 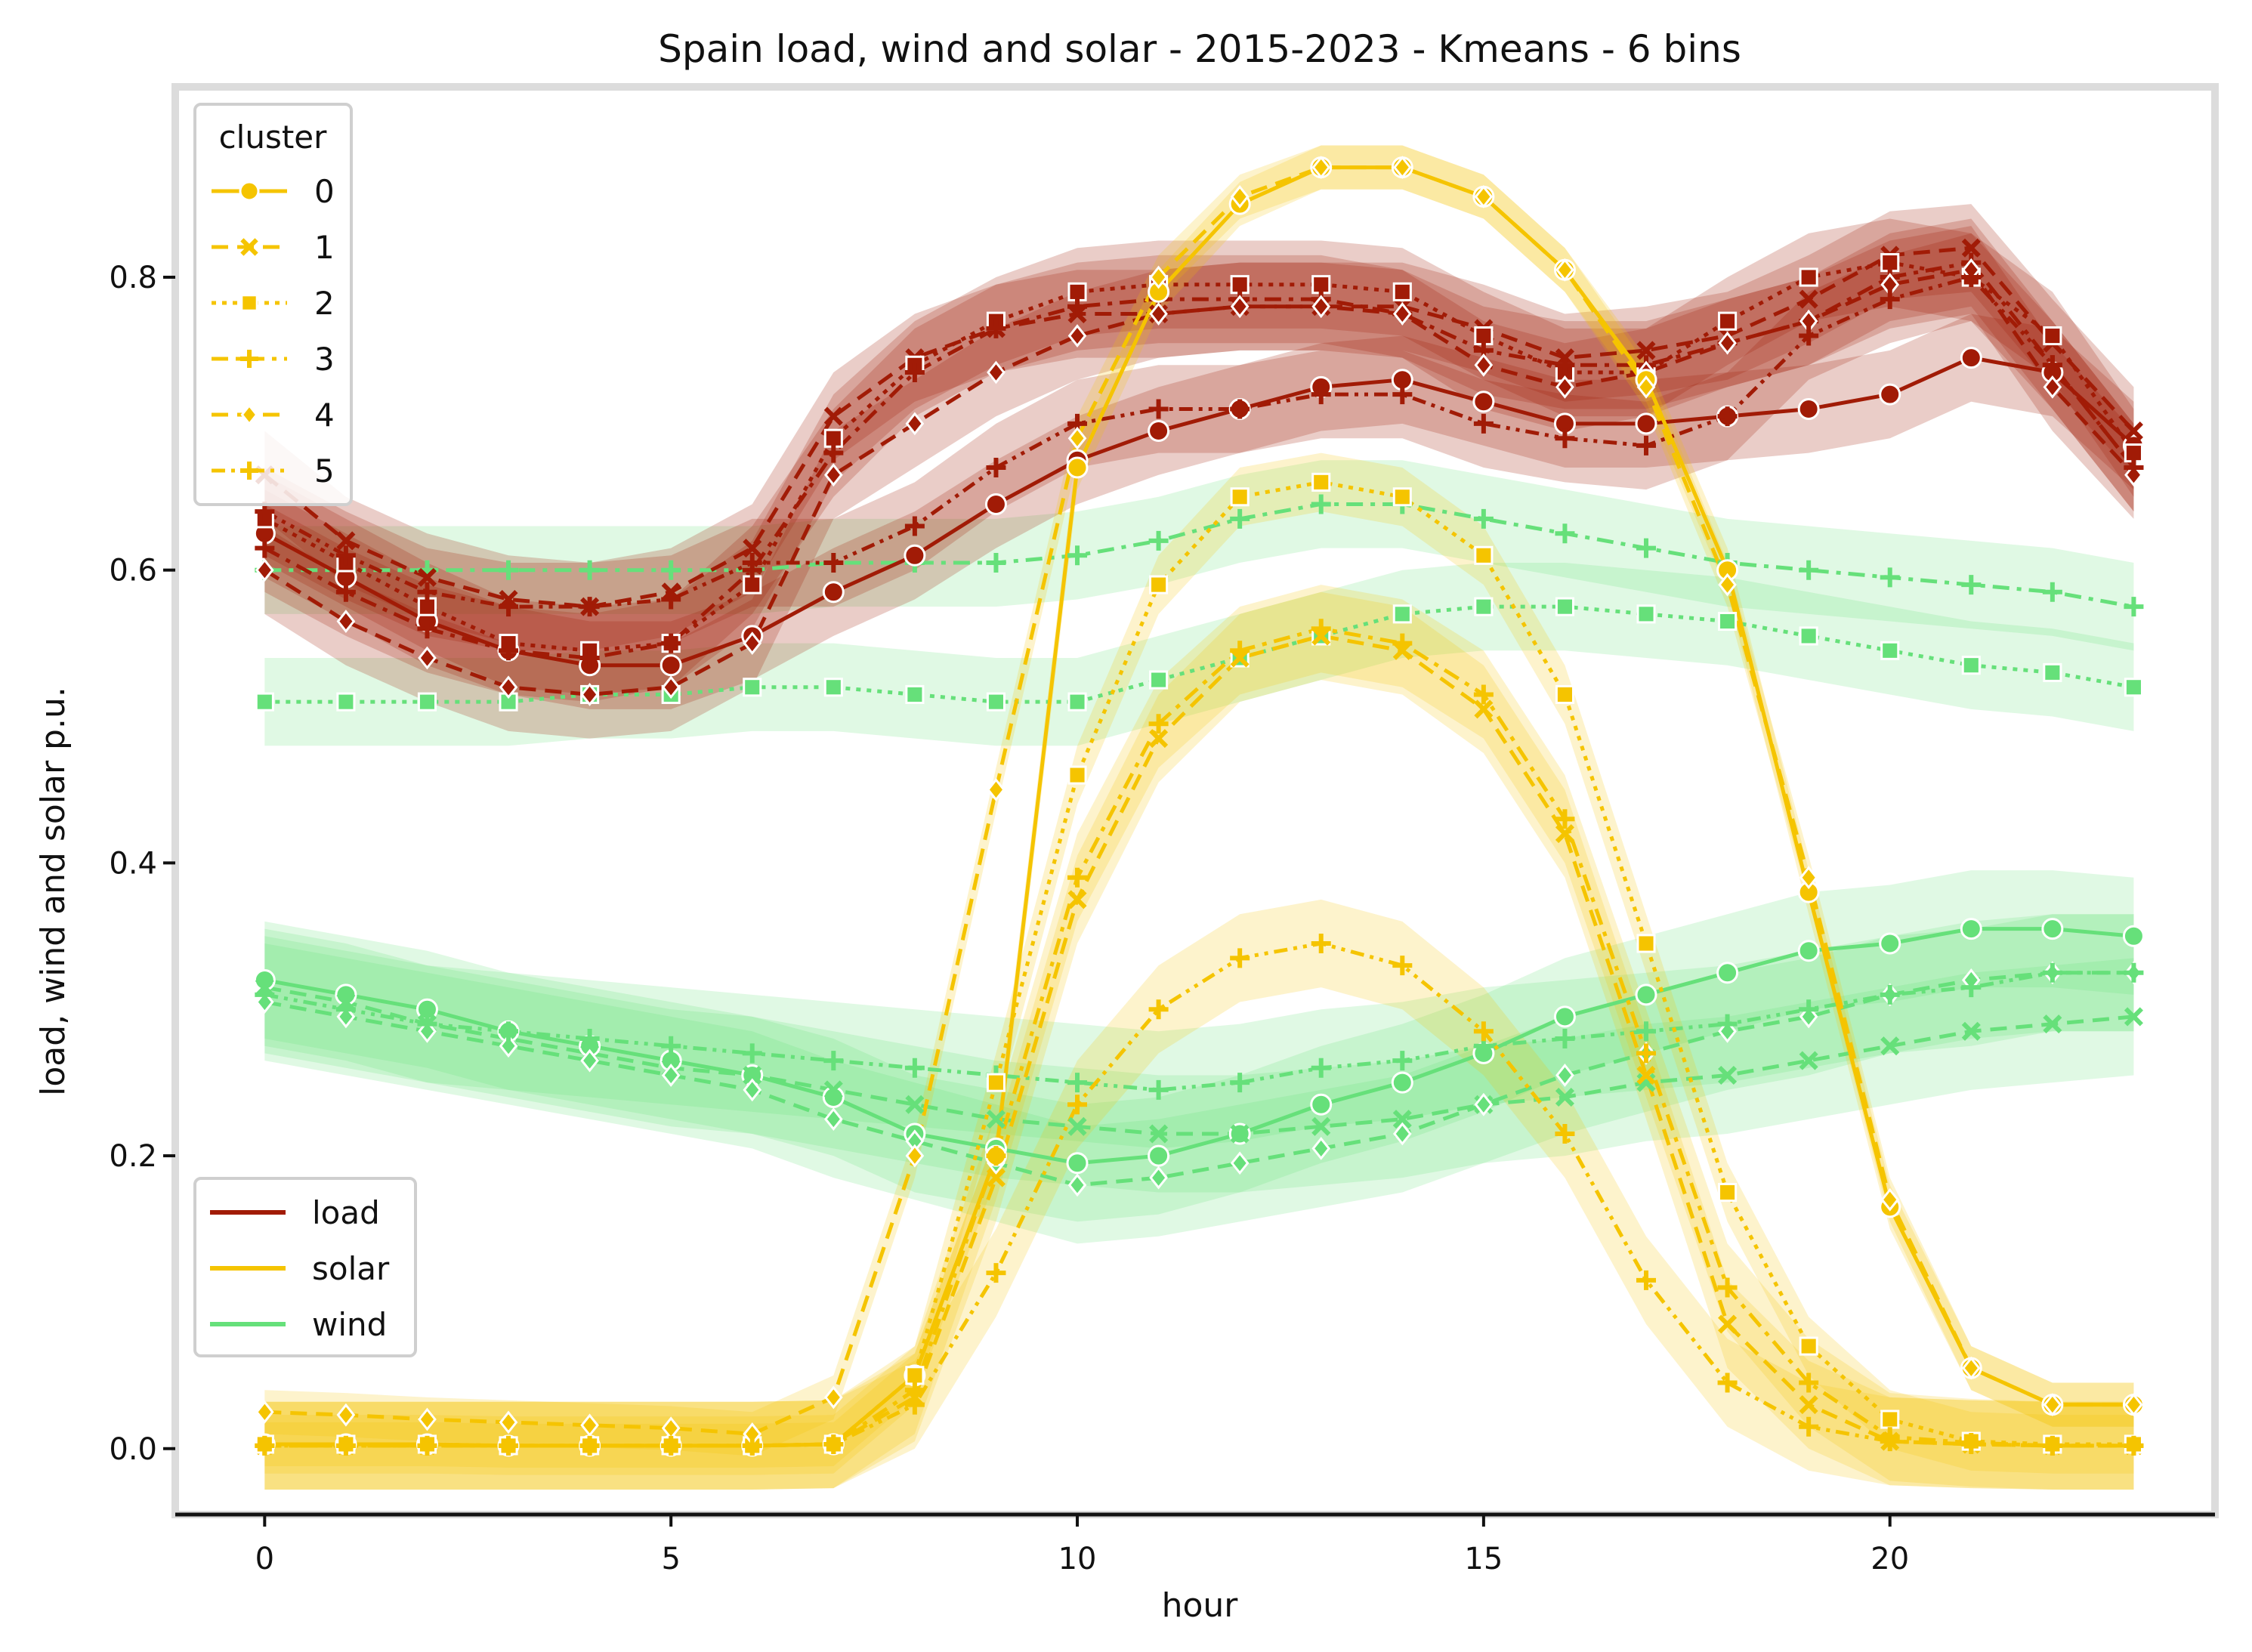 What do you see at coordinates (324, 191) in the screenshot?
I see `legend-cluster-label-0: 0` at bounding box center [324, 191].